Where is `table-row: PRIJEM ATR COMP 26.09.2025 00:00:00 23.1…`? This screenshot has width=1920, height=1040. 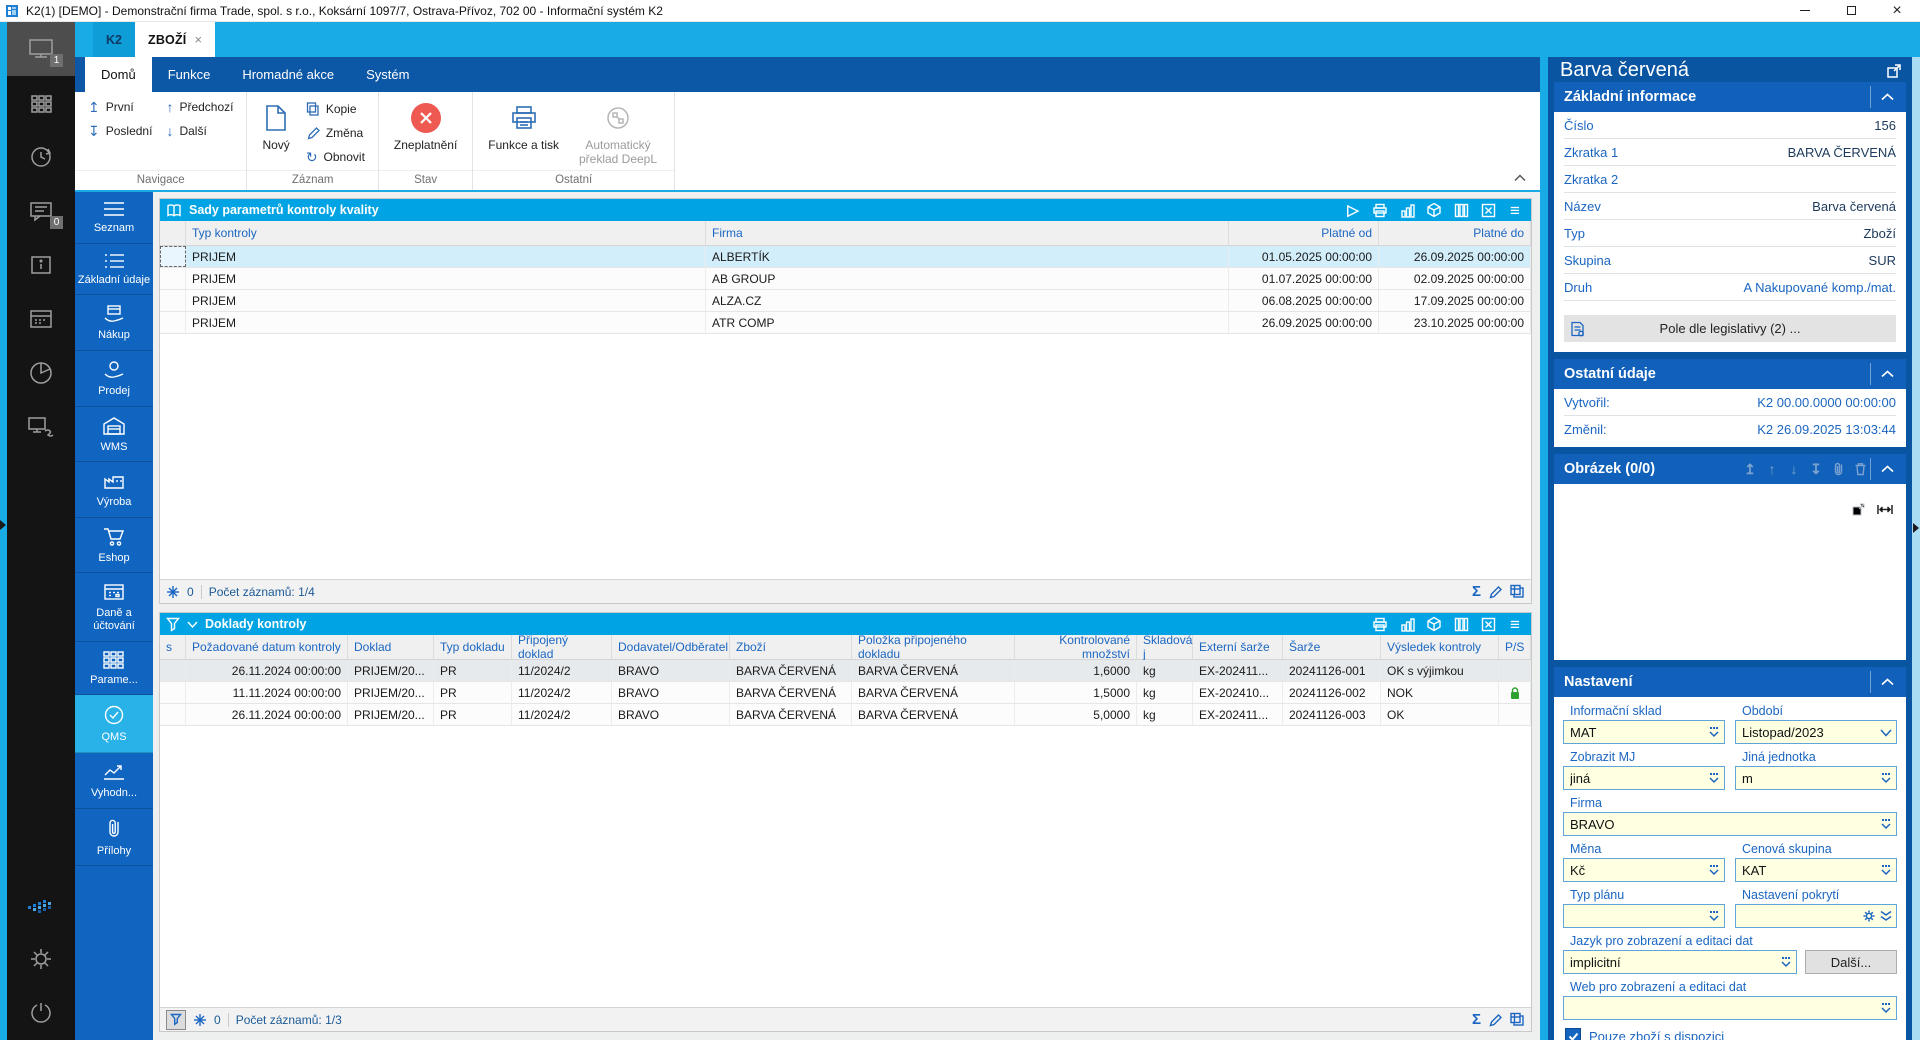 table-row: PRIJEM ATR COMP 26.09.2025 00:00:00 23.1… is located at coordinates (845, 323).